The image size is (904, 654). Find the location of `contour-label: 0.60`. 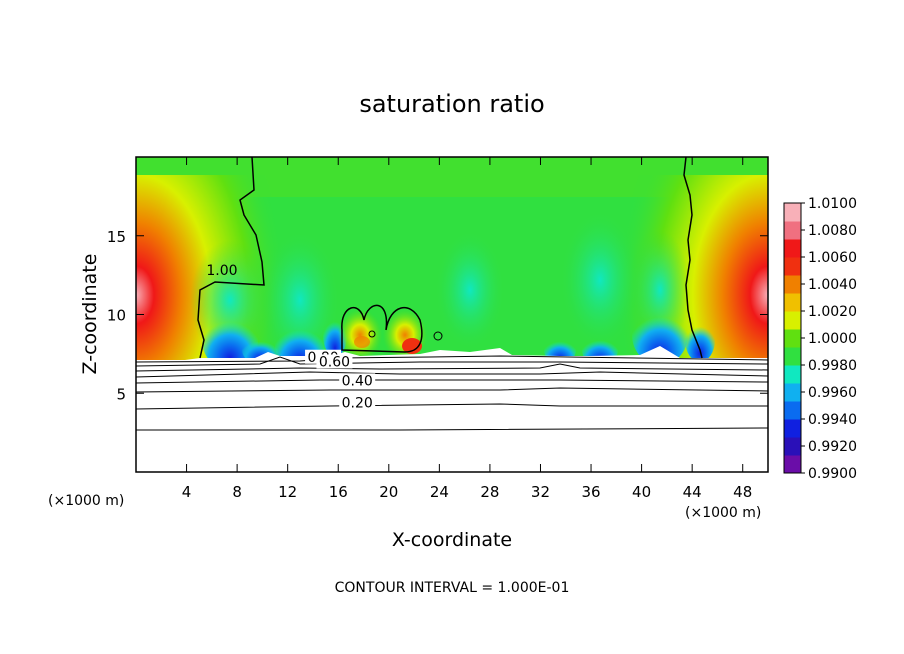

contour-label: 0.60 is located at coordinates (334, 362).